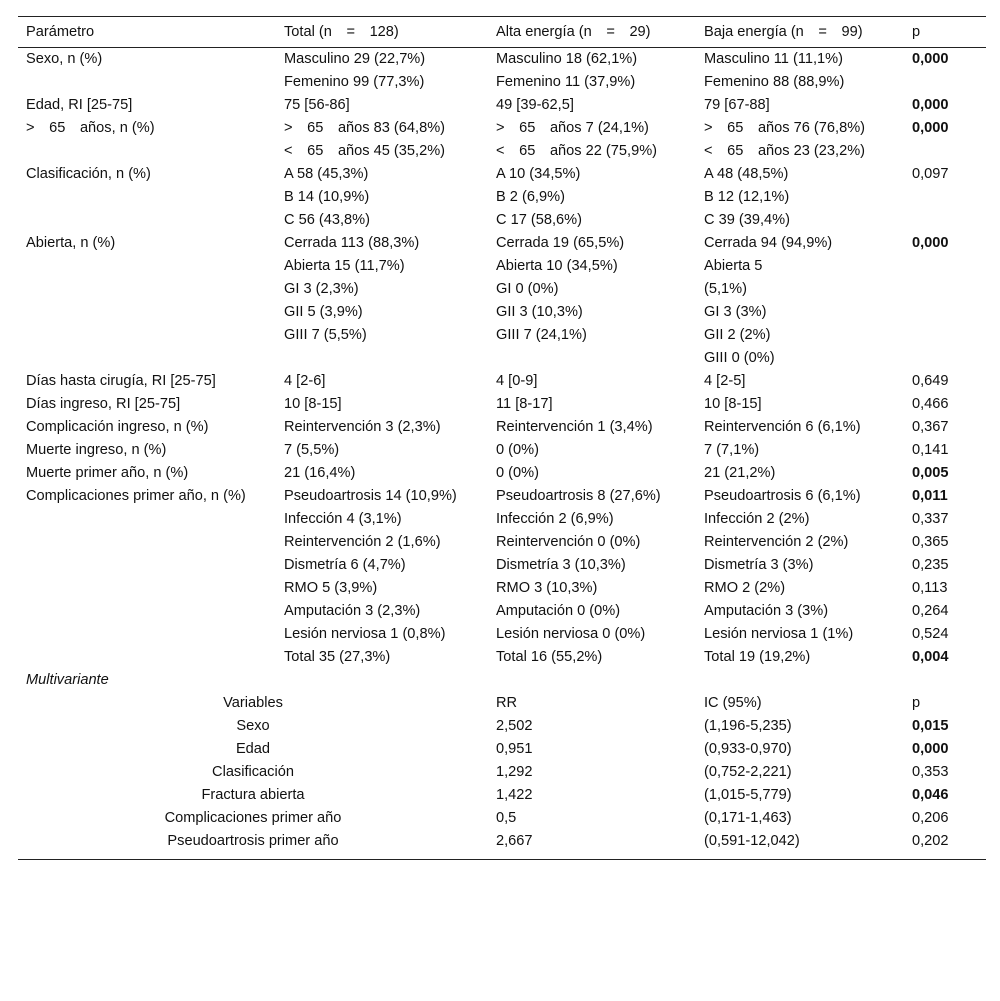 This screenshot has height=1001, width=1000. Describe the element at coordinates (253, 841) in the screenshot. I see `multivariate-variable-cell: Pseudoartrosis primer año` at that location.